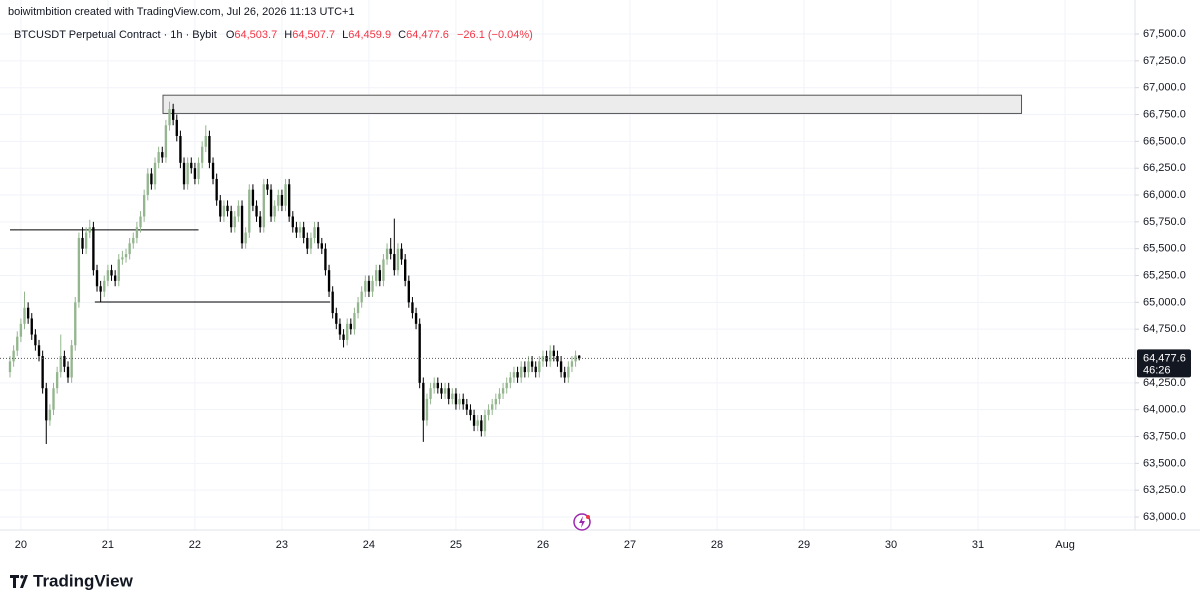 The width and height of the screenshot is (1200, 608). What do you see at coordinates (21, 545) in the screenshot?
I see `x-tick-label: 20` at bounding box center [21, 545].